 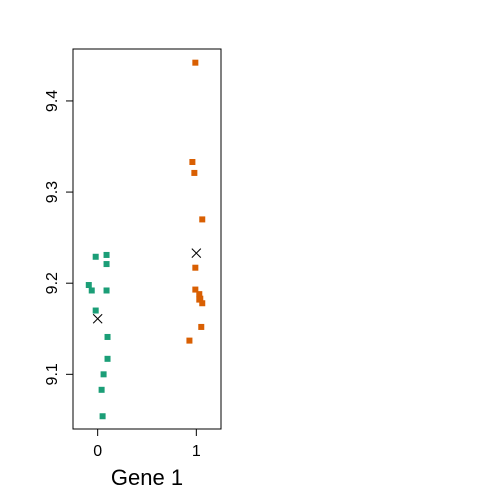 What do you see at coordinates (97, 451) in the screenshot?
I see `x-tick-label: 0` at bounding box center [97, 451].